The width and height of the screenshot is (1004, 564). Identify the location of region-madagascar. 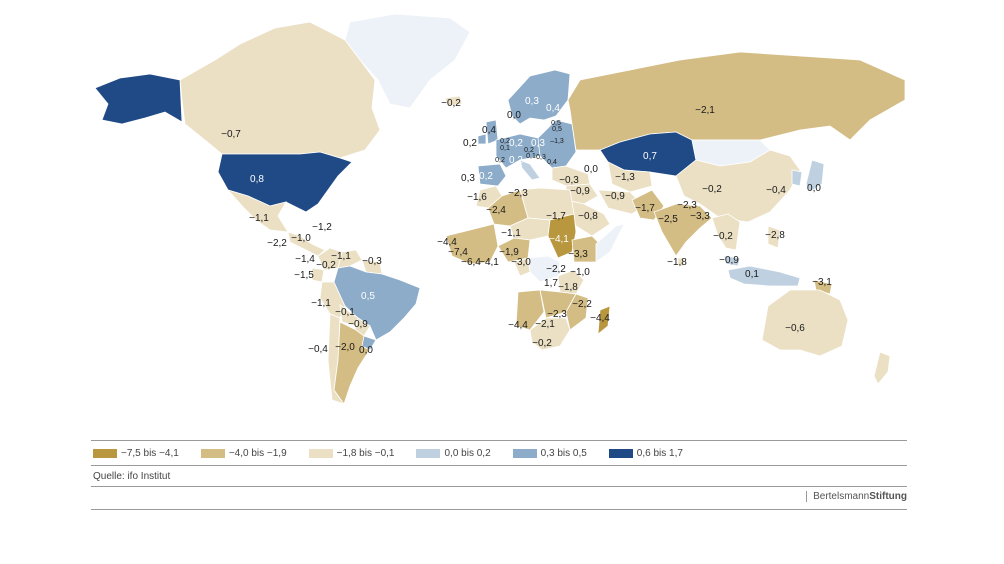
(604, 320).